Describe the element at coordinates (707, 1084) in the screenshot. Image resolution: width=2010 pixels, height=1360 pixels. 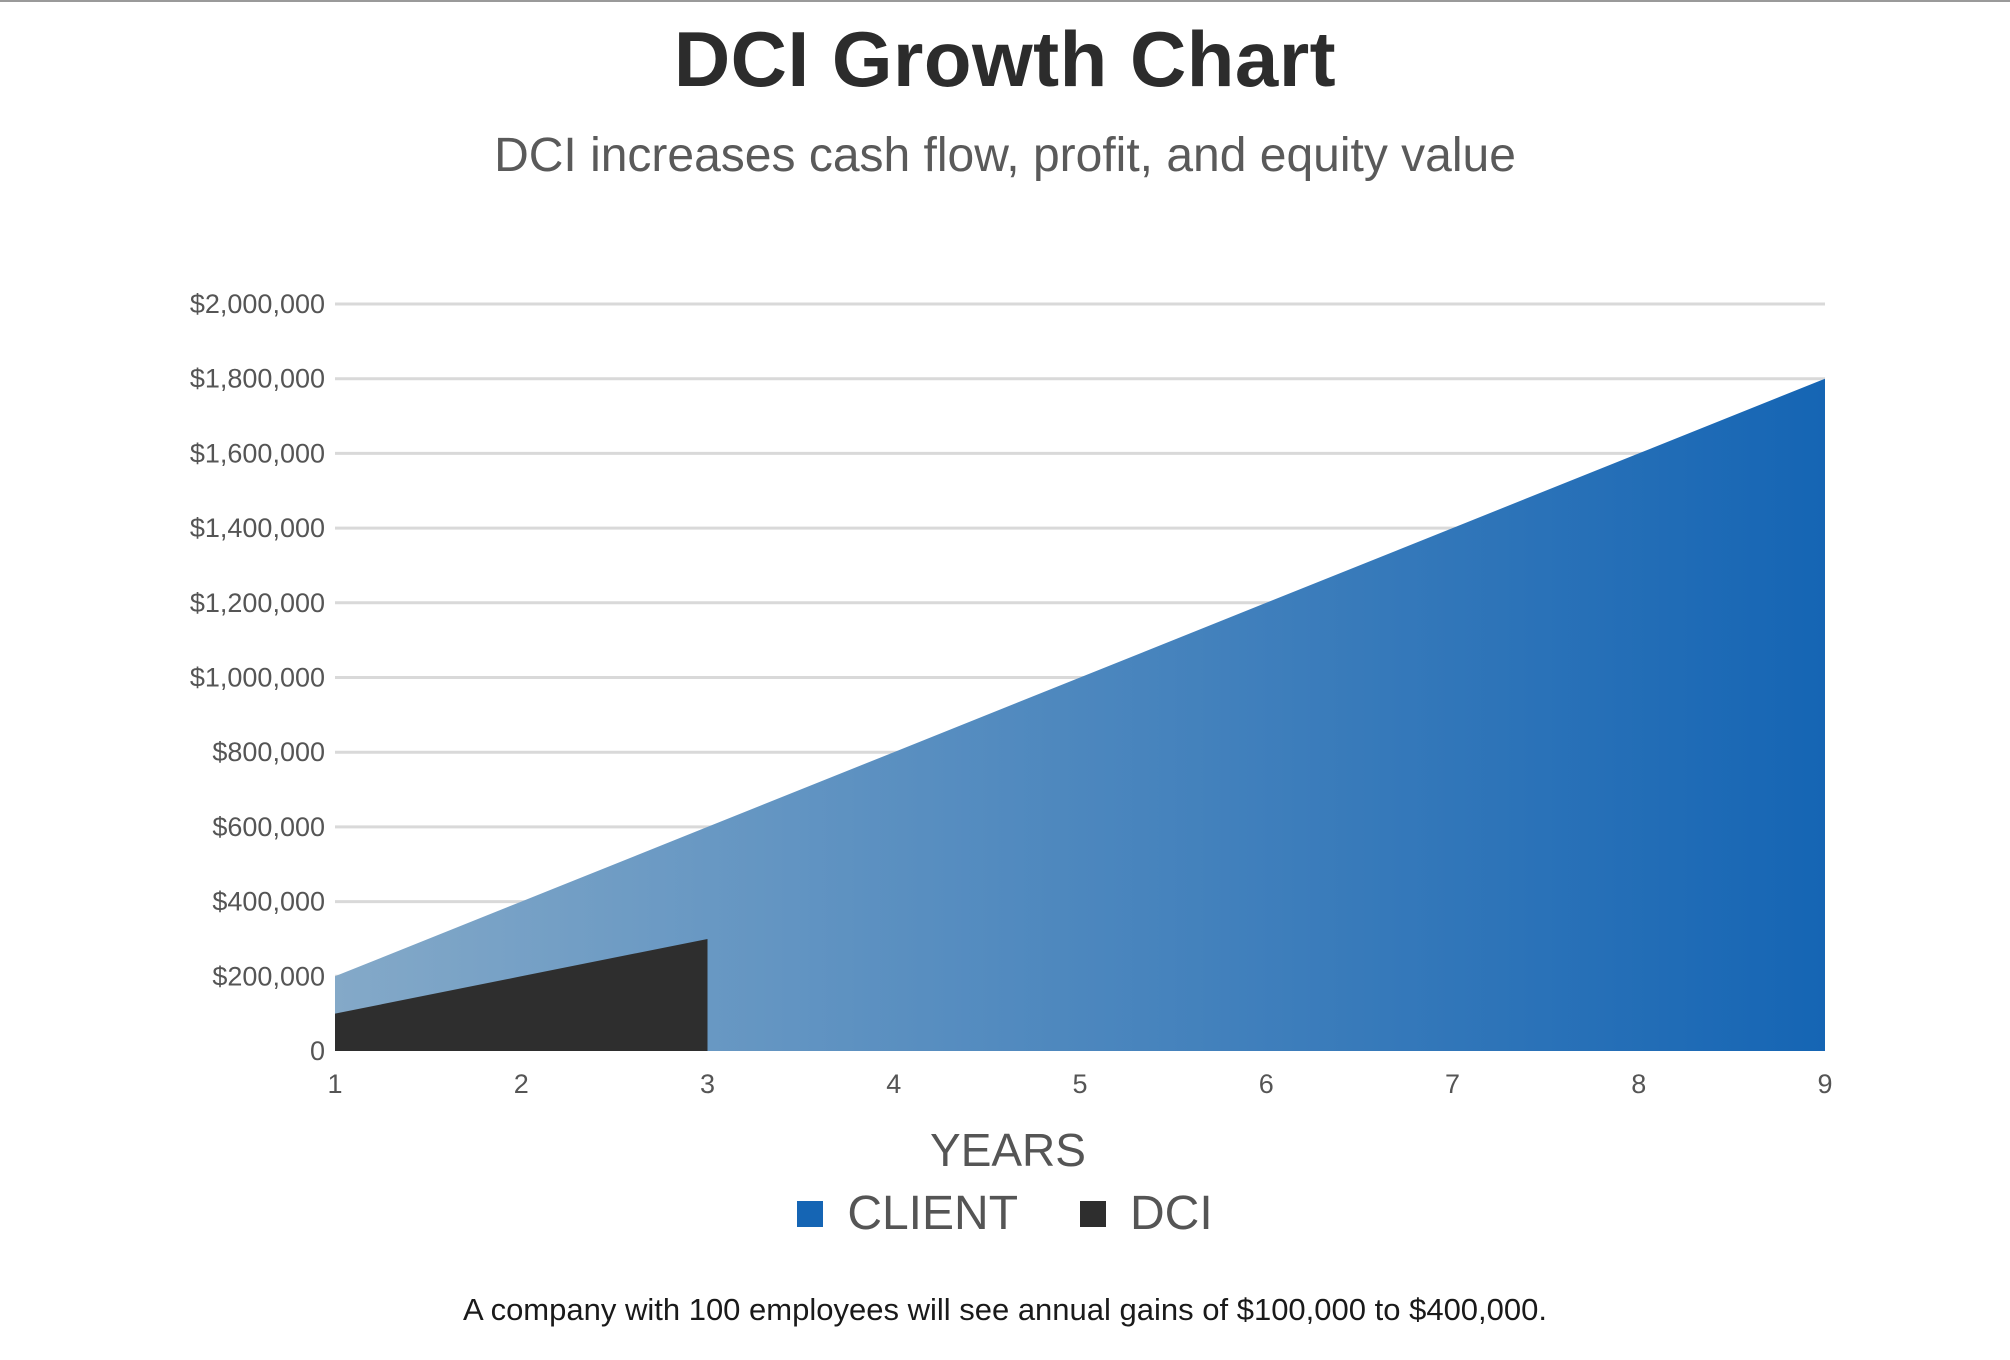
I see `x-tick-label: 3` at that location.